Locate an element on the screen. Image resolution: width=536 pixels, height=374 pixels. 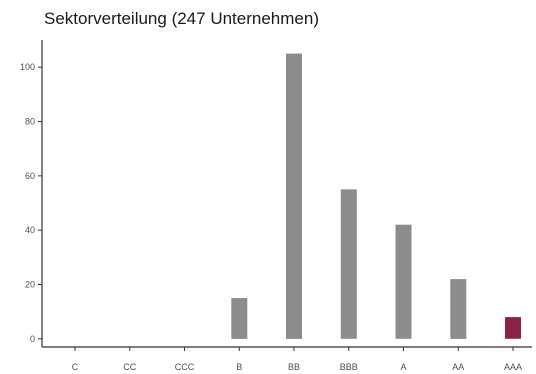
y-tick-label: 20 is located at coordinates (30, 285).